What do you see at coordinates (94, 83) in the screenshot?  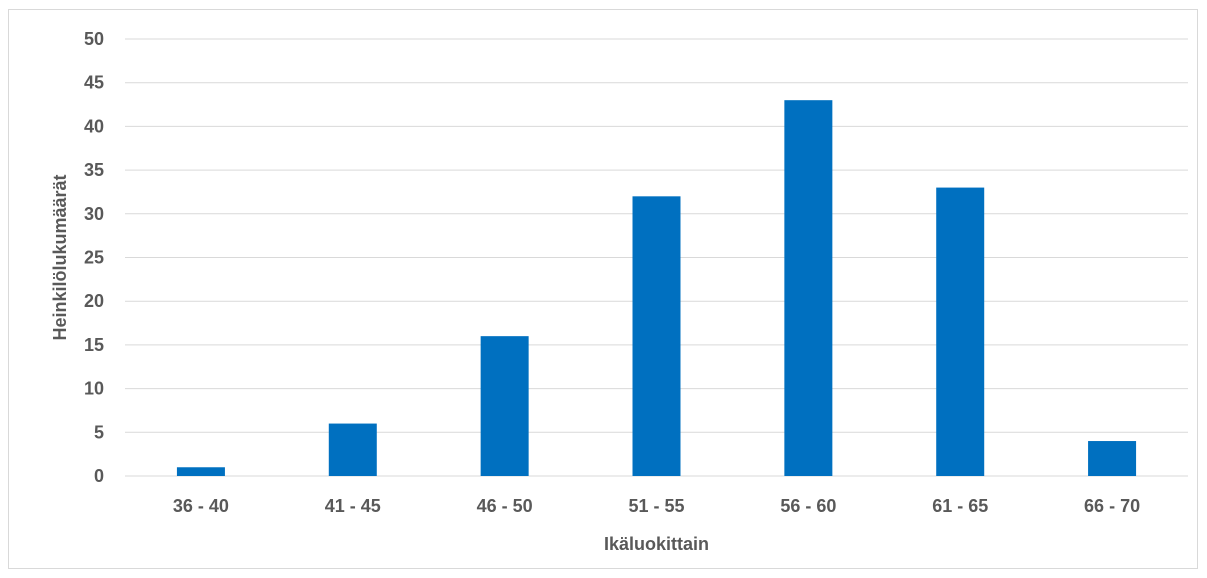 I see `y-tick-label: 45` at bounding box center [94, 83].